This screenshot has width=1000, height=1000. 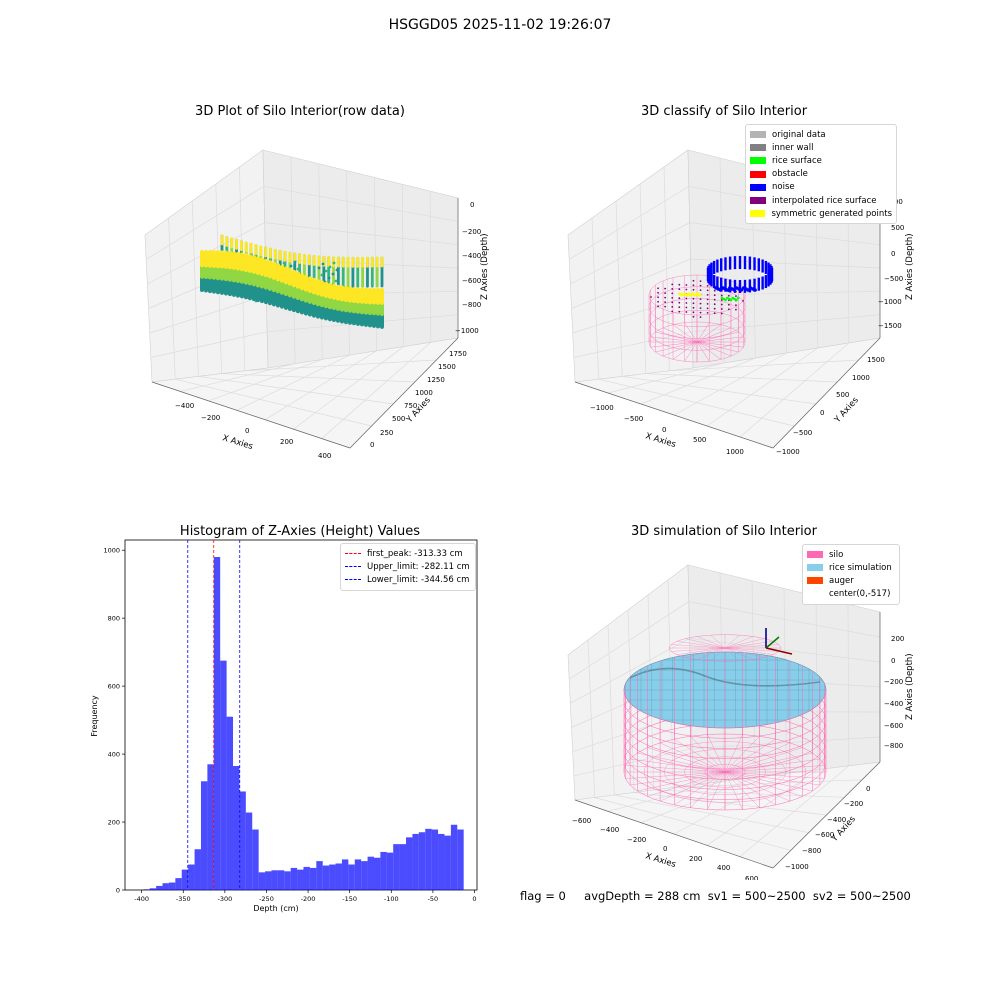 What do you see at coordinates (897, 639) in the screenshot?
I see `p4-ztick-0: 200` at bounding box center [897, 639].